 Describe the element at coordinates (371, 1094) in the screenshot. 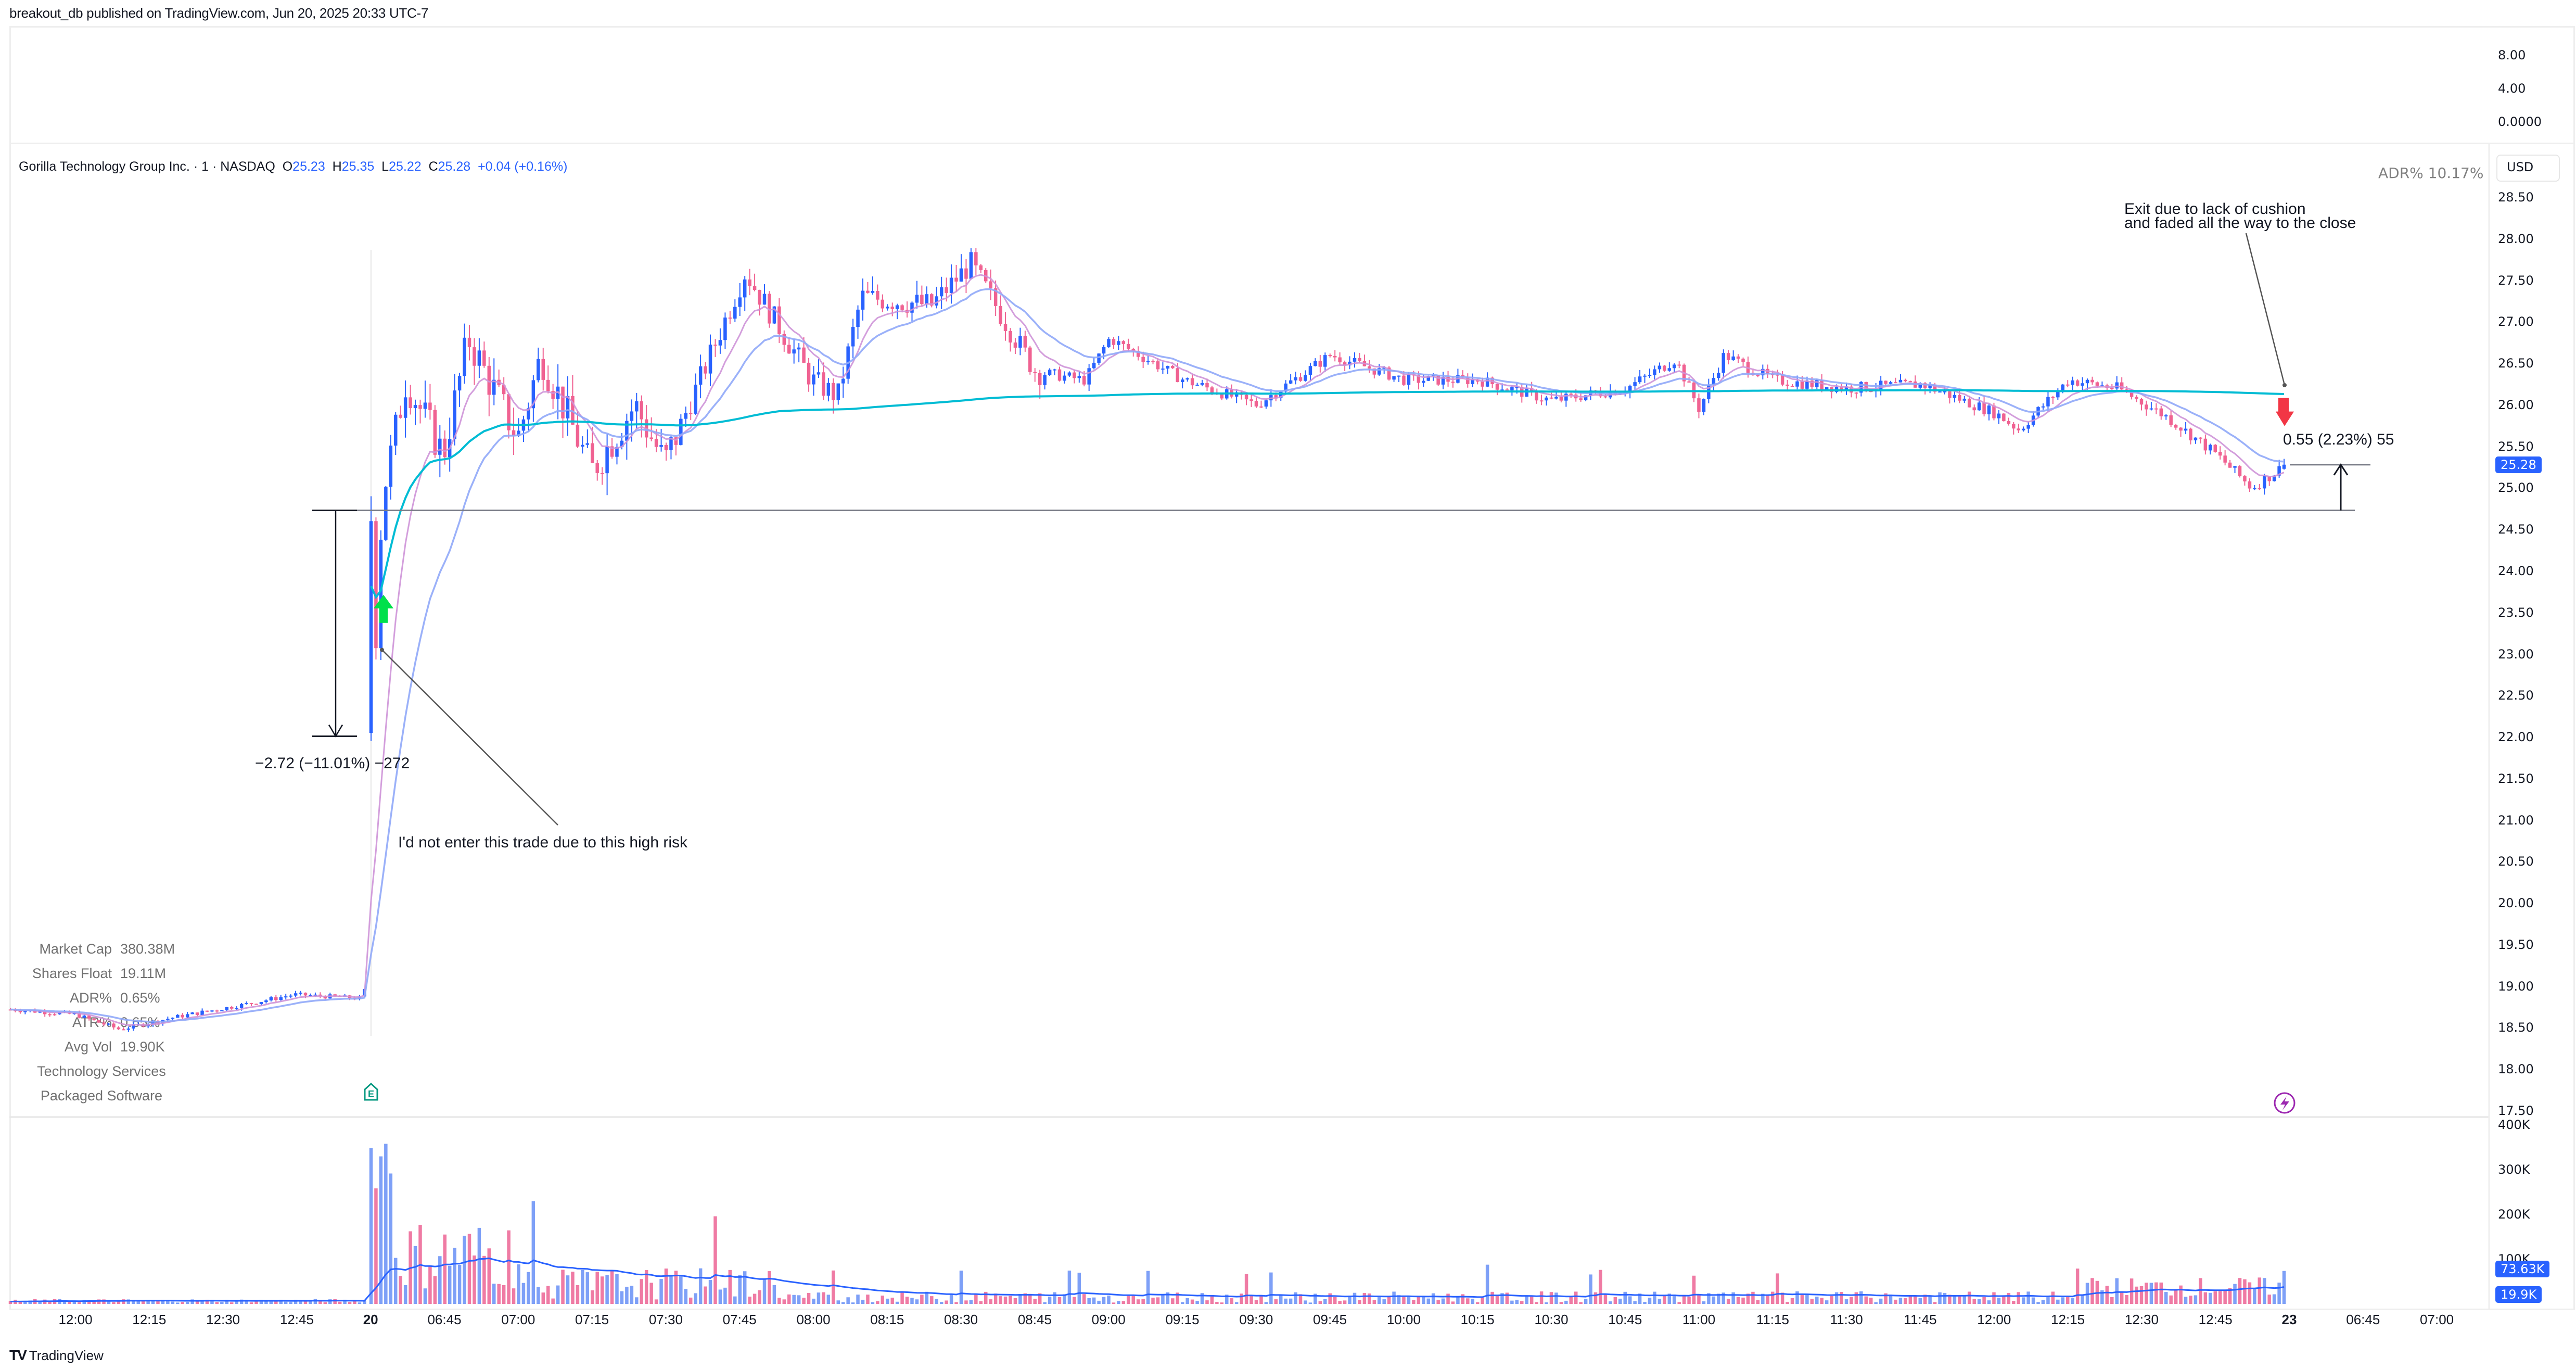

I see `svg-text: E` at that location.